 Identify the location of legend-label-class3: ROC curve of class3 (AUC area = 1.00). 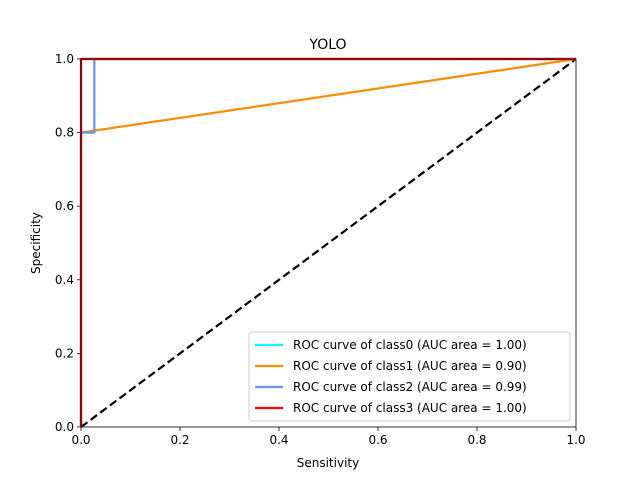
(410, 408).